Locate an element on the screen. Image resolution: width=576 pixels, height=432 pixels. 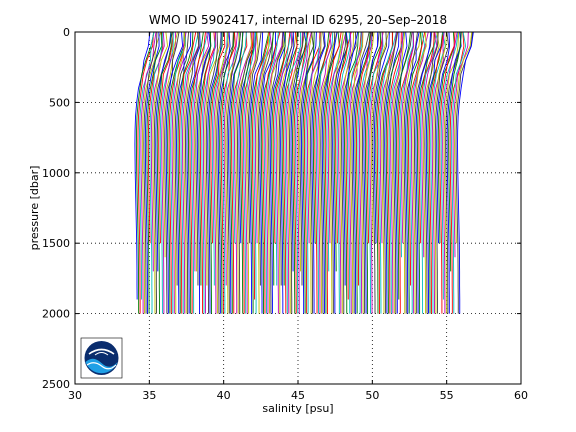
x-tick-label: 35 is located at coordinates (149, 395).